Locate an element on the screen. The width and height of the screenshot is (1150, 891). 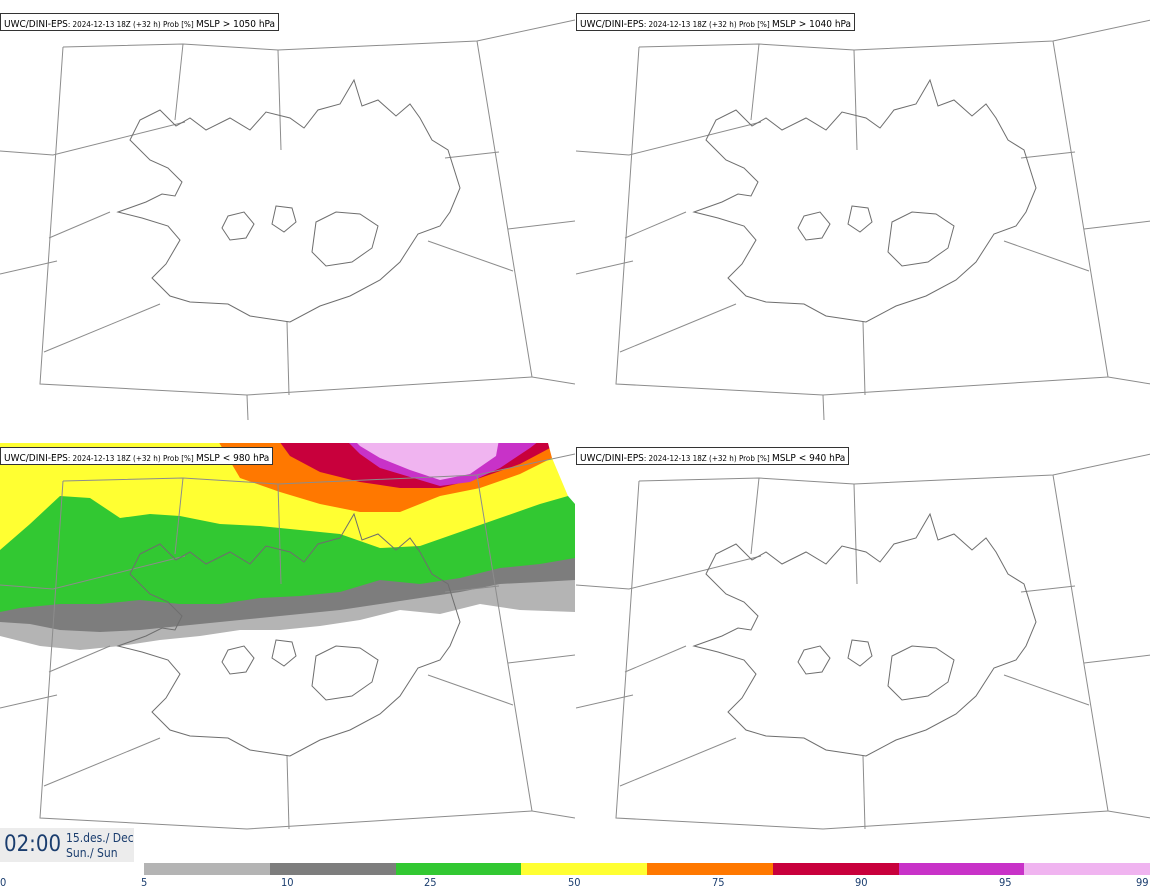
legend-tick: 95 is located at coordinates (1005, 882).